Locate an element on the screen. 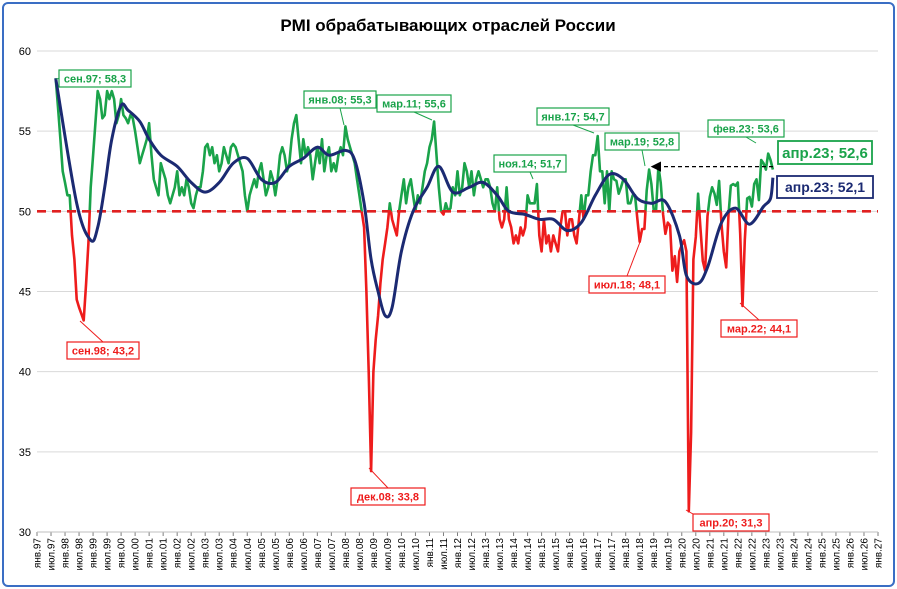  x-tick-label: янв.09 is located at coordinates (374, 553).